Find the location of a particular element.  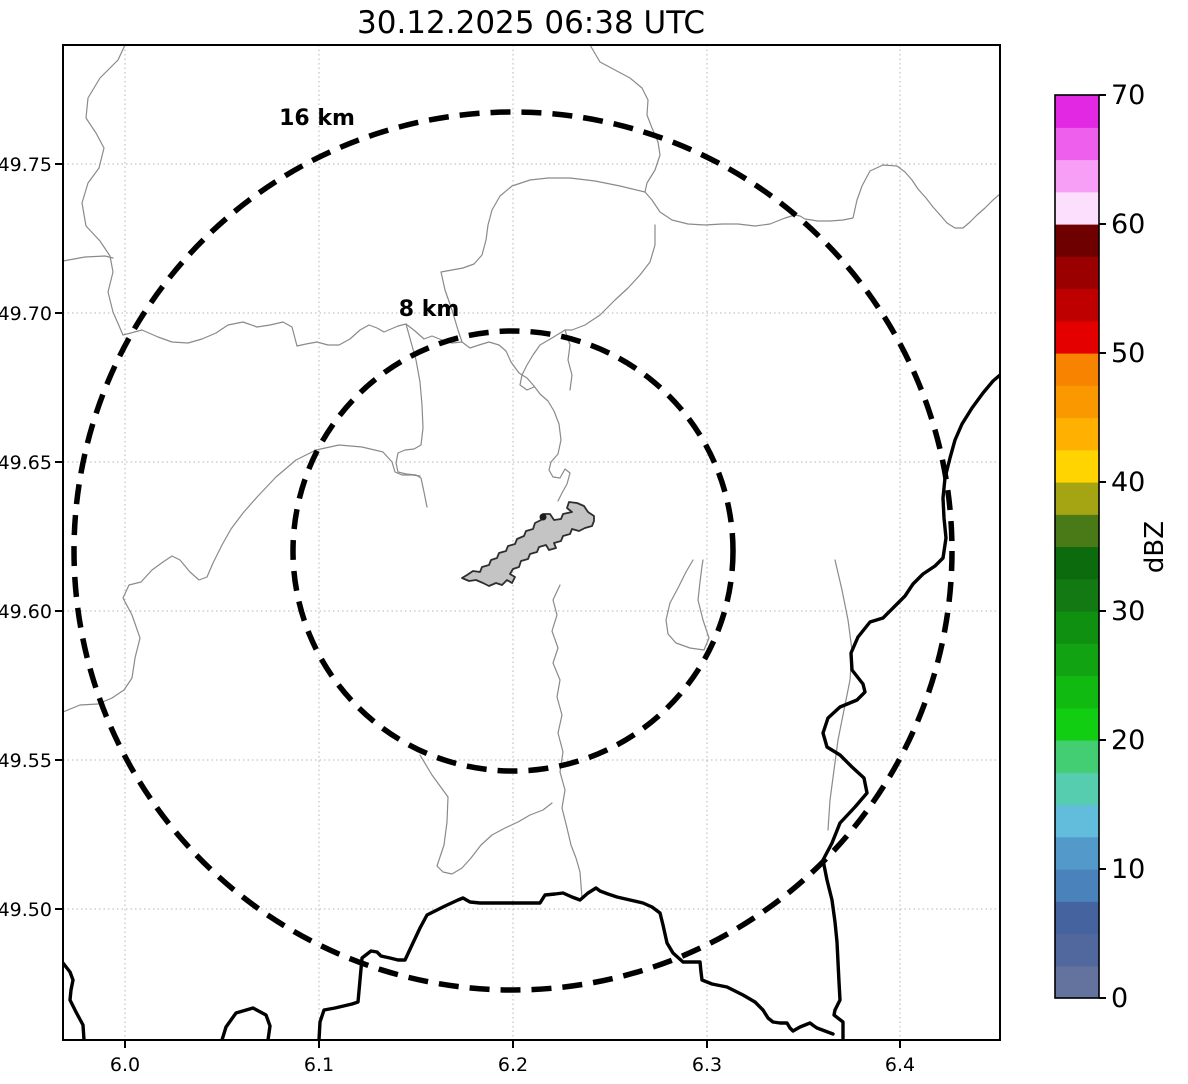

x-tick-label: 6.3 is located at coordinates (707, 1065).